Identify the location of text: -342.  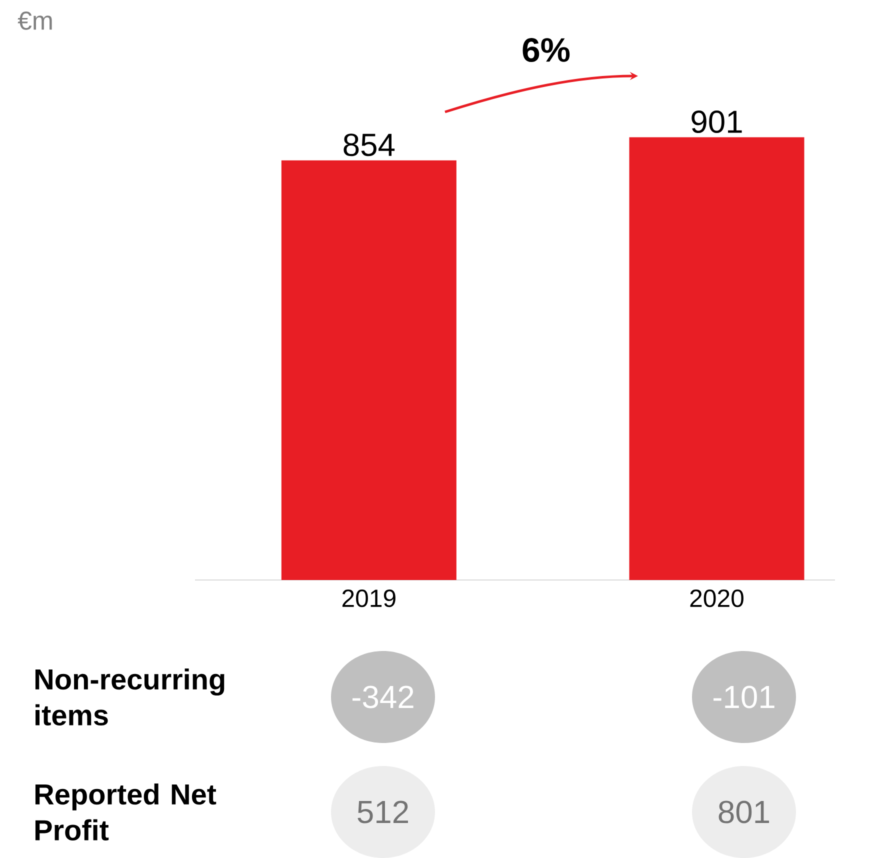
(383, 697).